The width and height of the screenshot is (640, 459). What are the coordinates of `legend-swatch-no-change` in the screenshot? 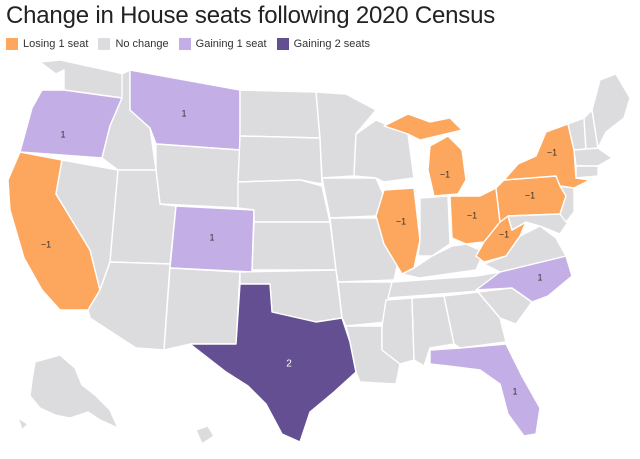 It's located at (104, 44).